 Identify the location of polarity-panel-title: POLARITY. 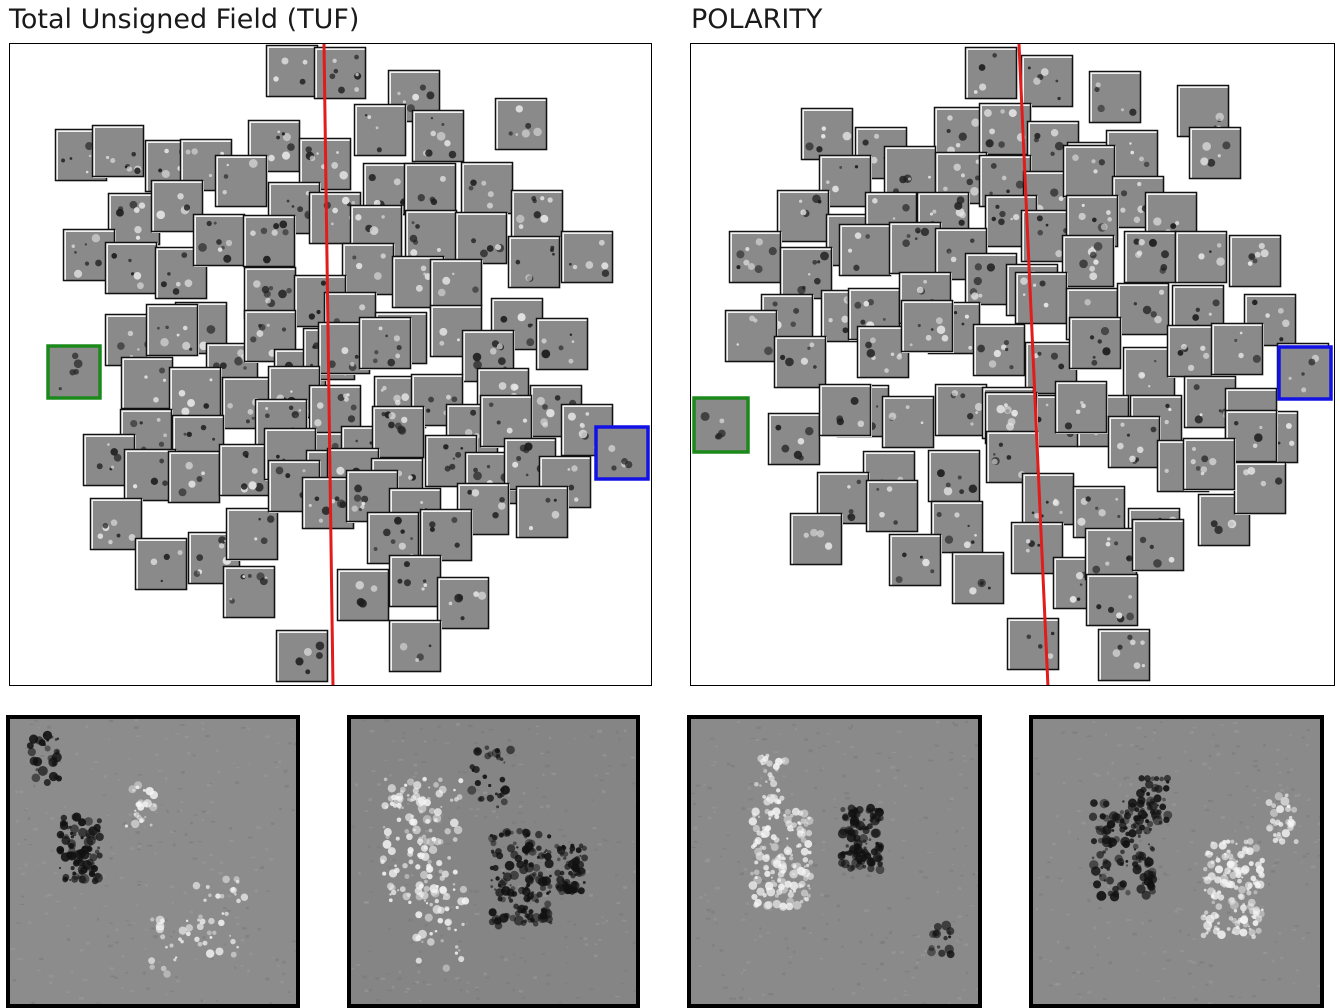
(757, 19).